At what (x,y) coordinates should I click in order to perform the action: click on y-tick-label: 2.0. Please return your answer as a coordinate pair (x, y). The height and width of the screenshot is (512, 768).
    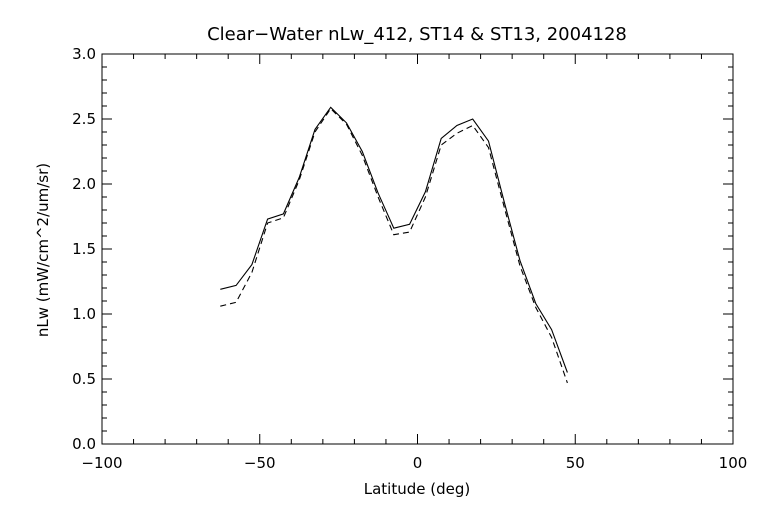
    Looking at the image, I should click on (84, 184).